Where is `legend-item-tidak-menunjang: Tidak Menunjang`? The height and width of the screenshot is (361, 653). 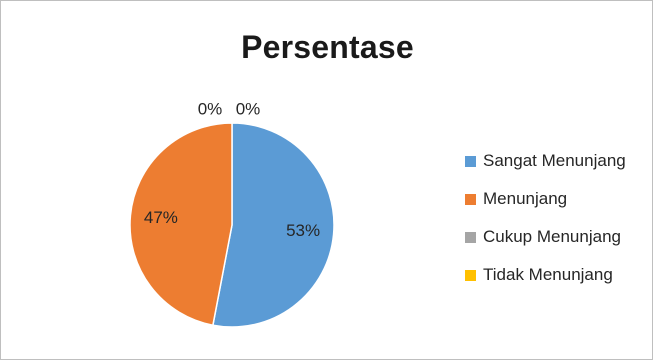 legend-item-tidak-menunjang: Tidak Menunjang is located at coordinates (545, 275).